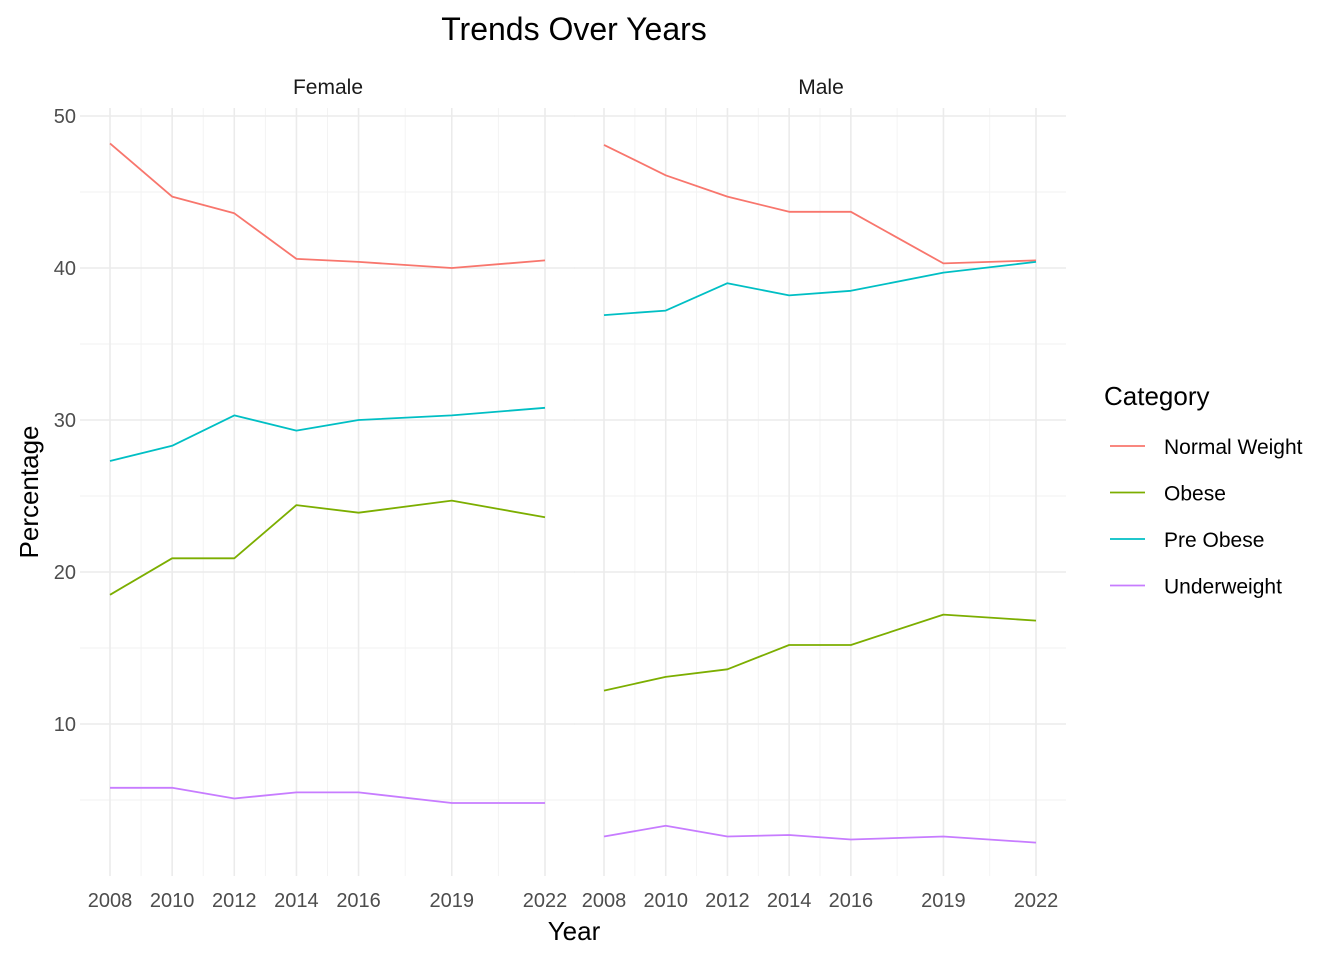 Image resolution: width=1344 pixels, height=960 pixels. What do you see at coordinates (328, 901) in the screenshot?
I see `x-axis-ticks-female: 2008 2010 2012 2014 2016 2019 2022` at bounding box center [328, 901].